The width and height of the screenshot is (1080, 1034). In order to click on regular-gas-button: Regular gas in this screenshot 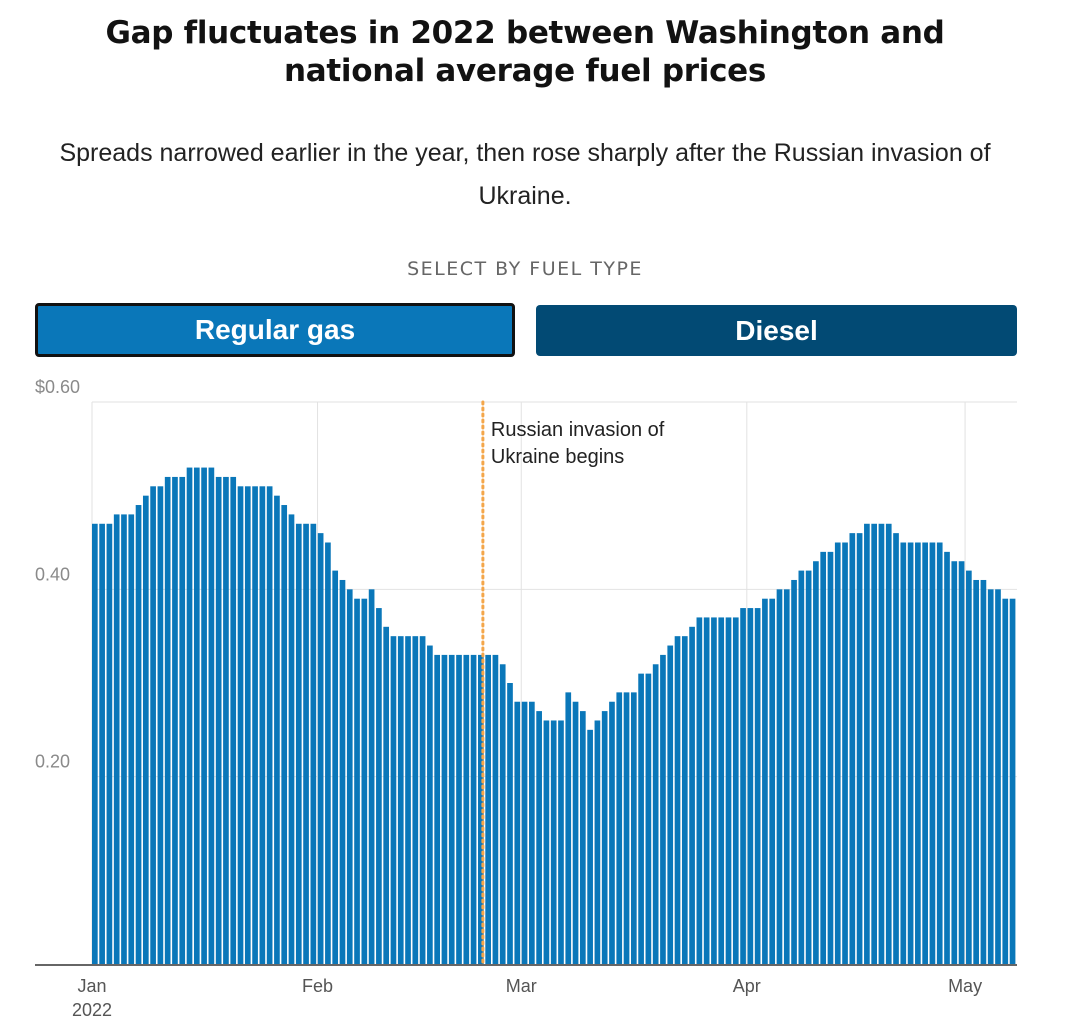, I will do `click(275, 330)`.